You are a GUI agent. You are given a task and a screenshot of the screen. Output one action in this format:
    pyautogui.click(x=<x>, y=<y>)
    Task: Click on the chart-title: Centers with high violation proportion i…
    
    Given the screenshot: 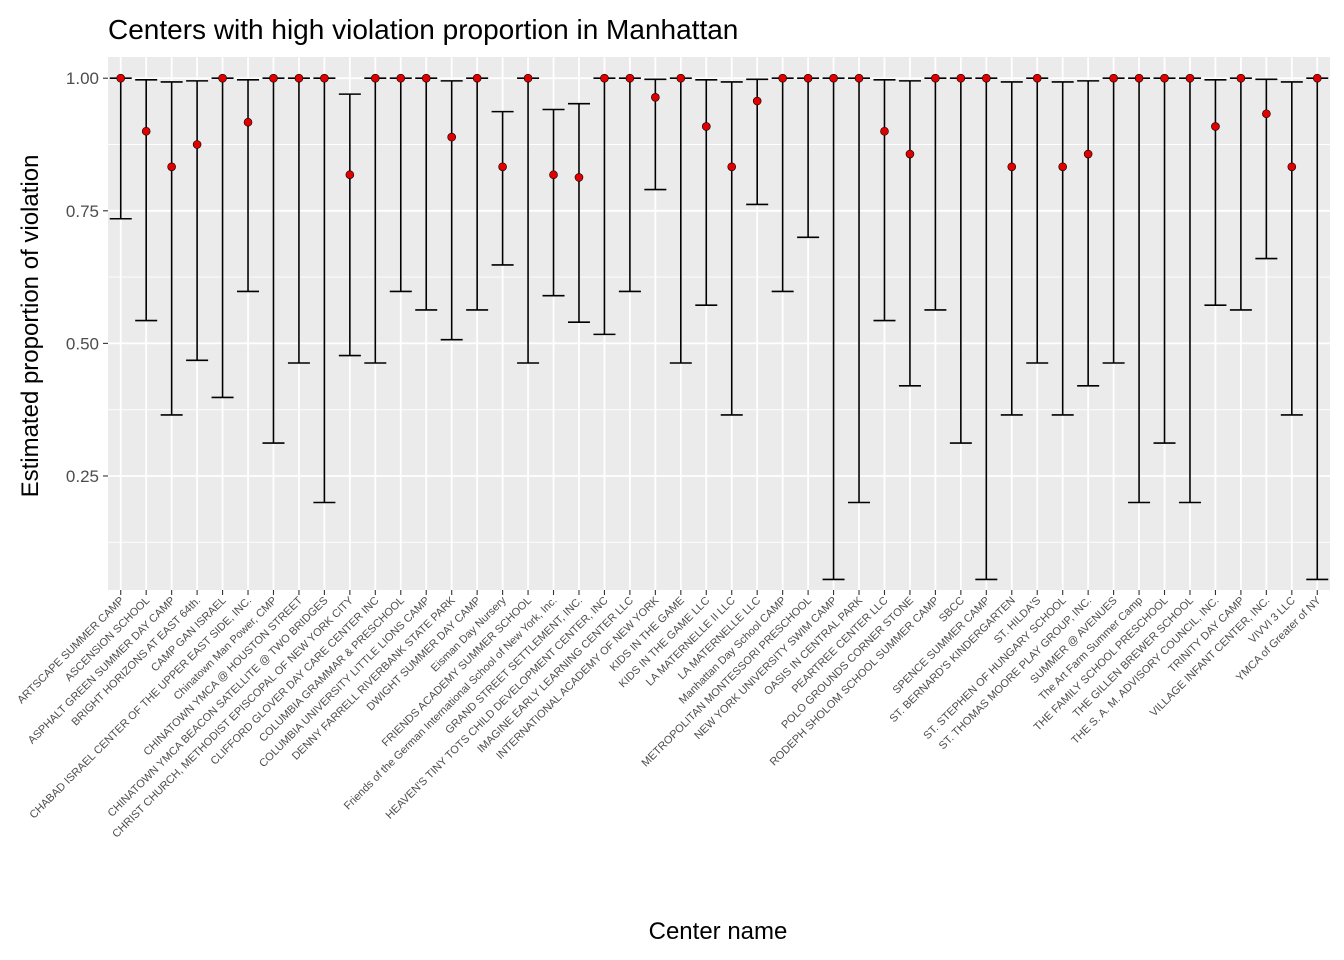 What is the action you would take?
    pyautogui.click(x=423, y=29)
    